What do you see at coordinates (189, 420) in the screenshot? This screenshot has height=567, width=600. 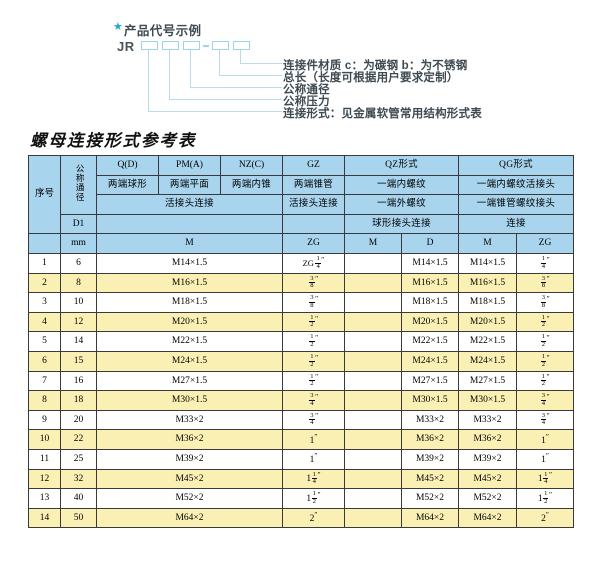 I see `cell-thread-m: M33×2` at bounding box center [189, 420].